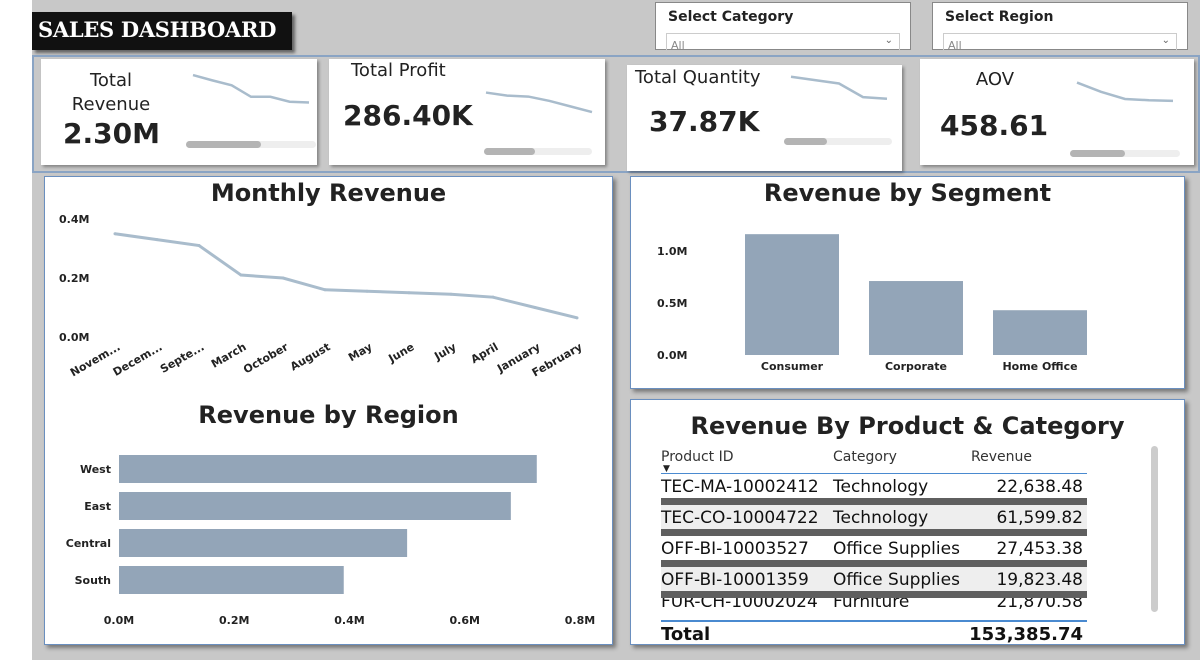 The width and height of the screenshot is (1200, 660). I want to click on table-scrollbar, so click(1154, 529).